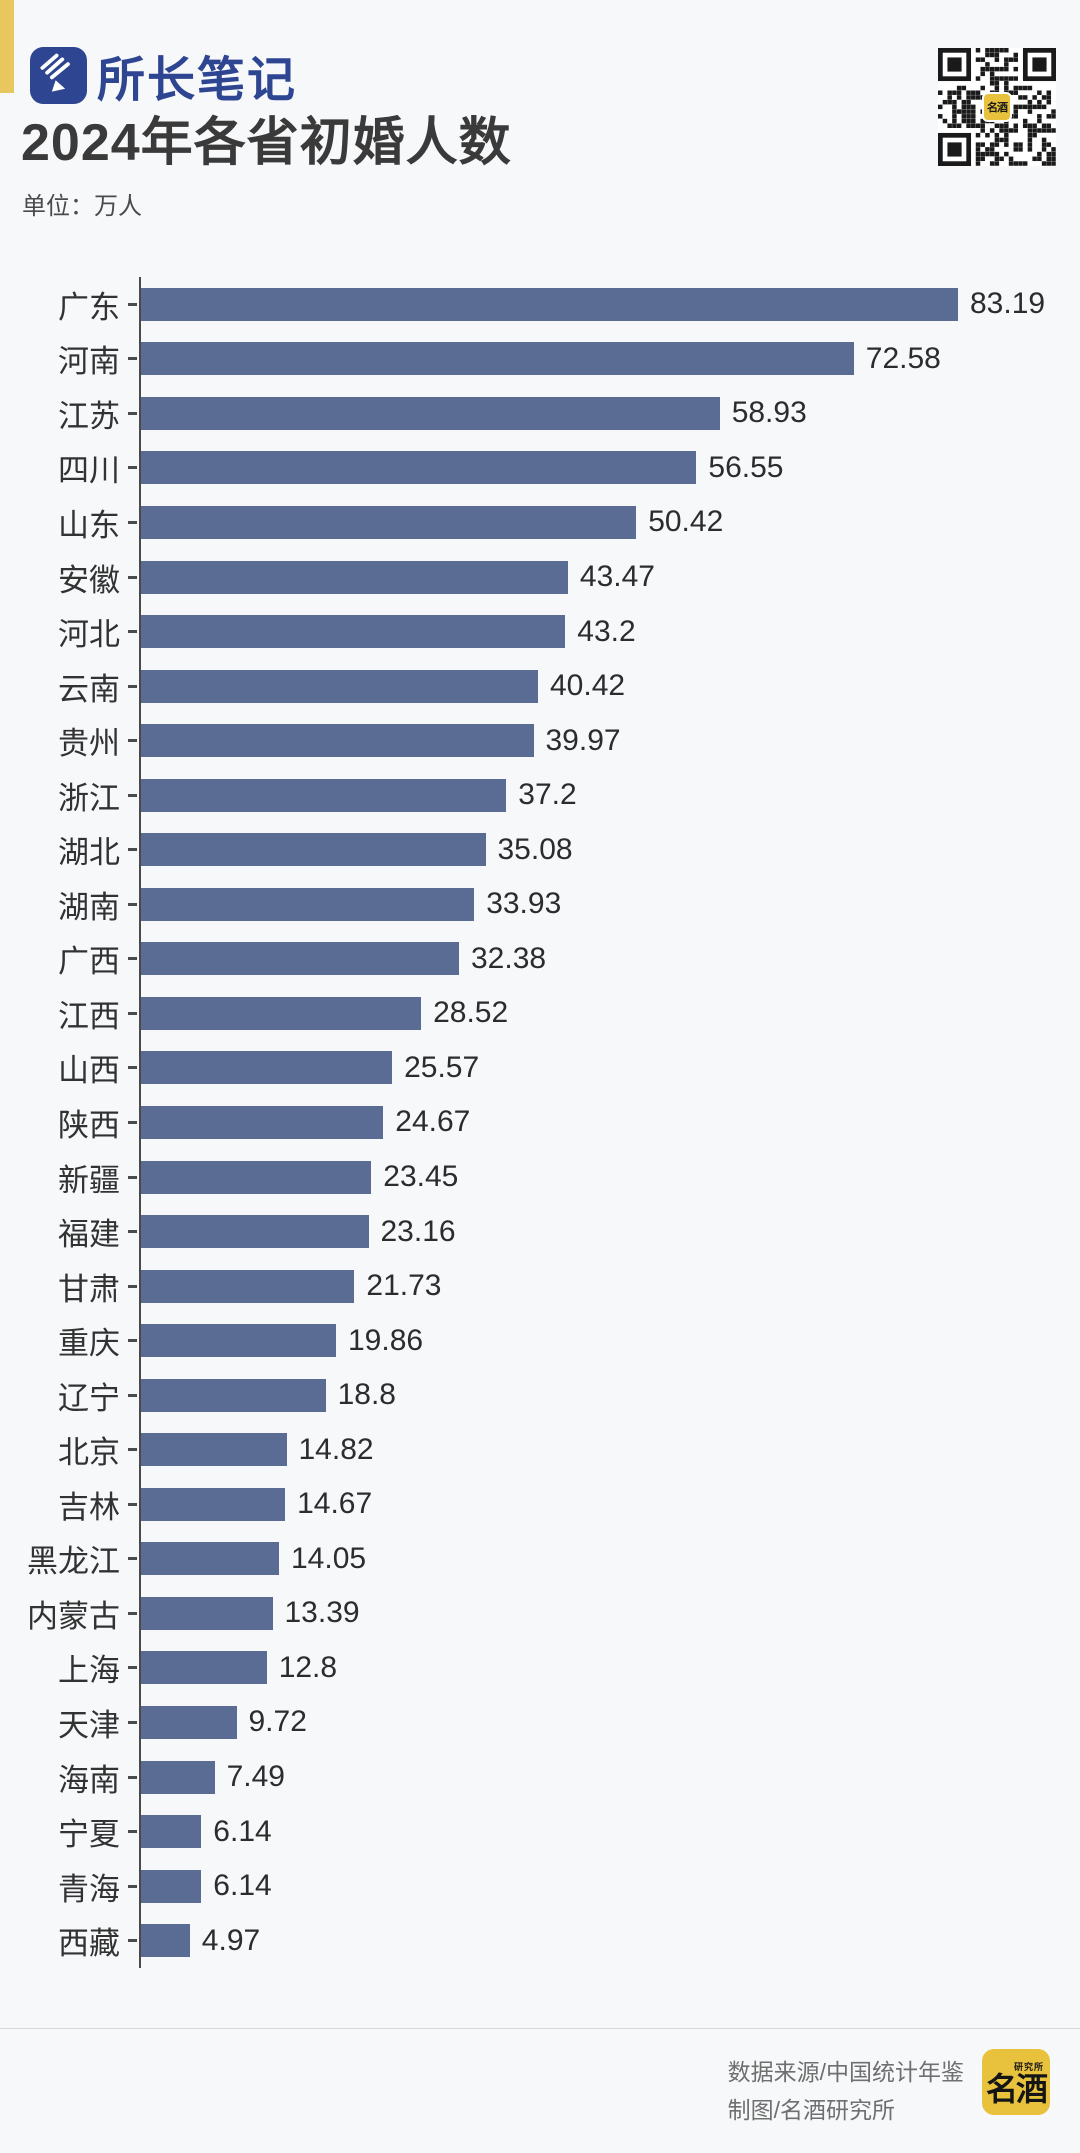 The width and height of the screenshot is (1080, 2153). I want to click on value-label: 19.86, so click(386, 1340).